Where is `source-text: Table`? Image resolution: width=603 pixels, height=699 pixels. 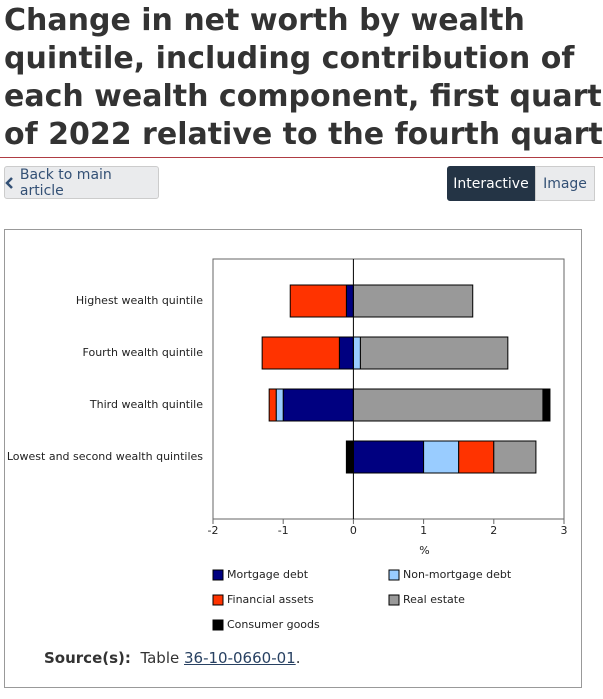 source-text: Table is located at coordinates (160, 658).